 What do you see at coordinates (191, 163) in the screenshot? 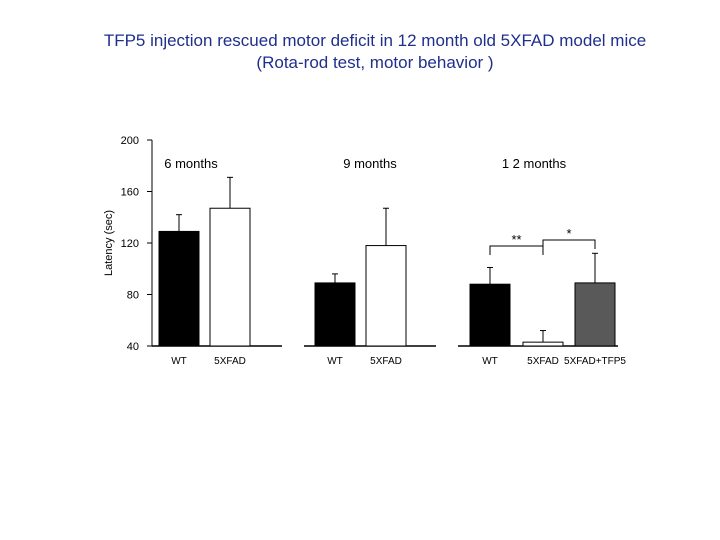
I see `group-label: 6 months` at bounding box center [191, 163].